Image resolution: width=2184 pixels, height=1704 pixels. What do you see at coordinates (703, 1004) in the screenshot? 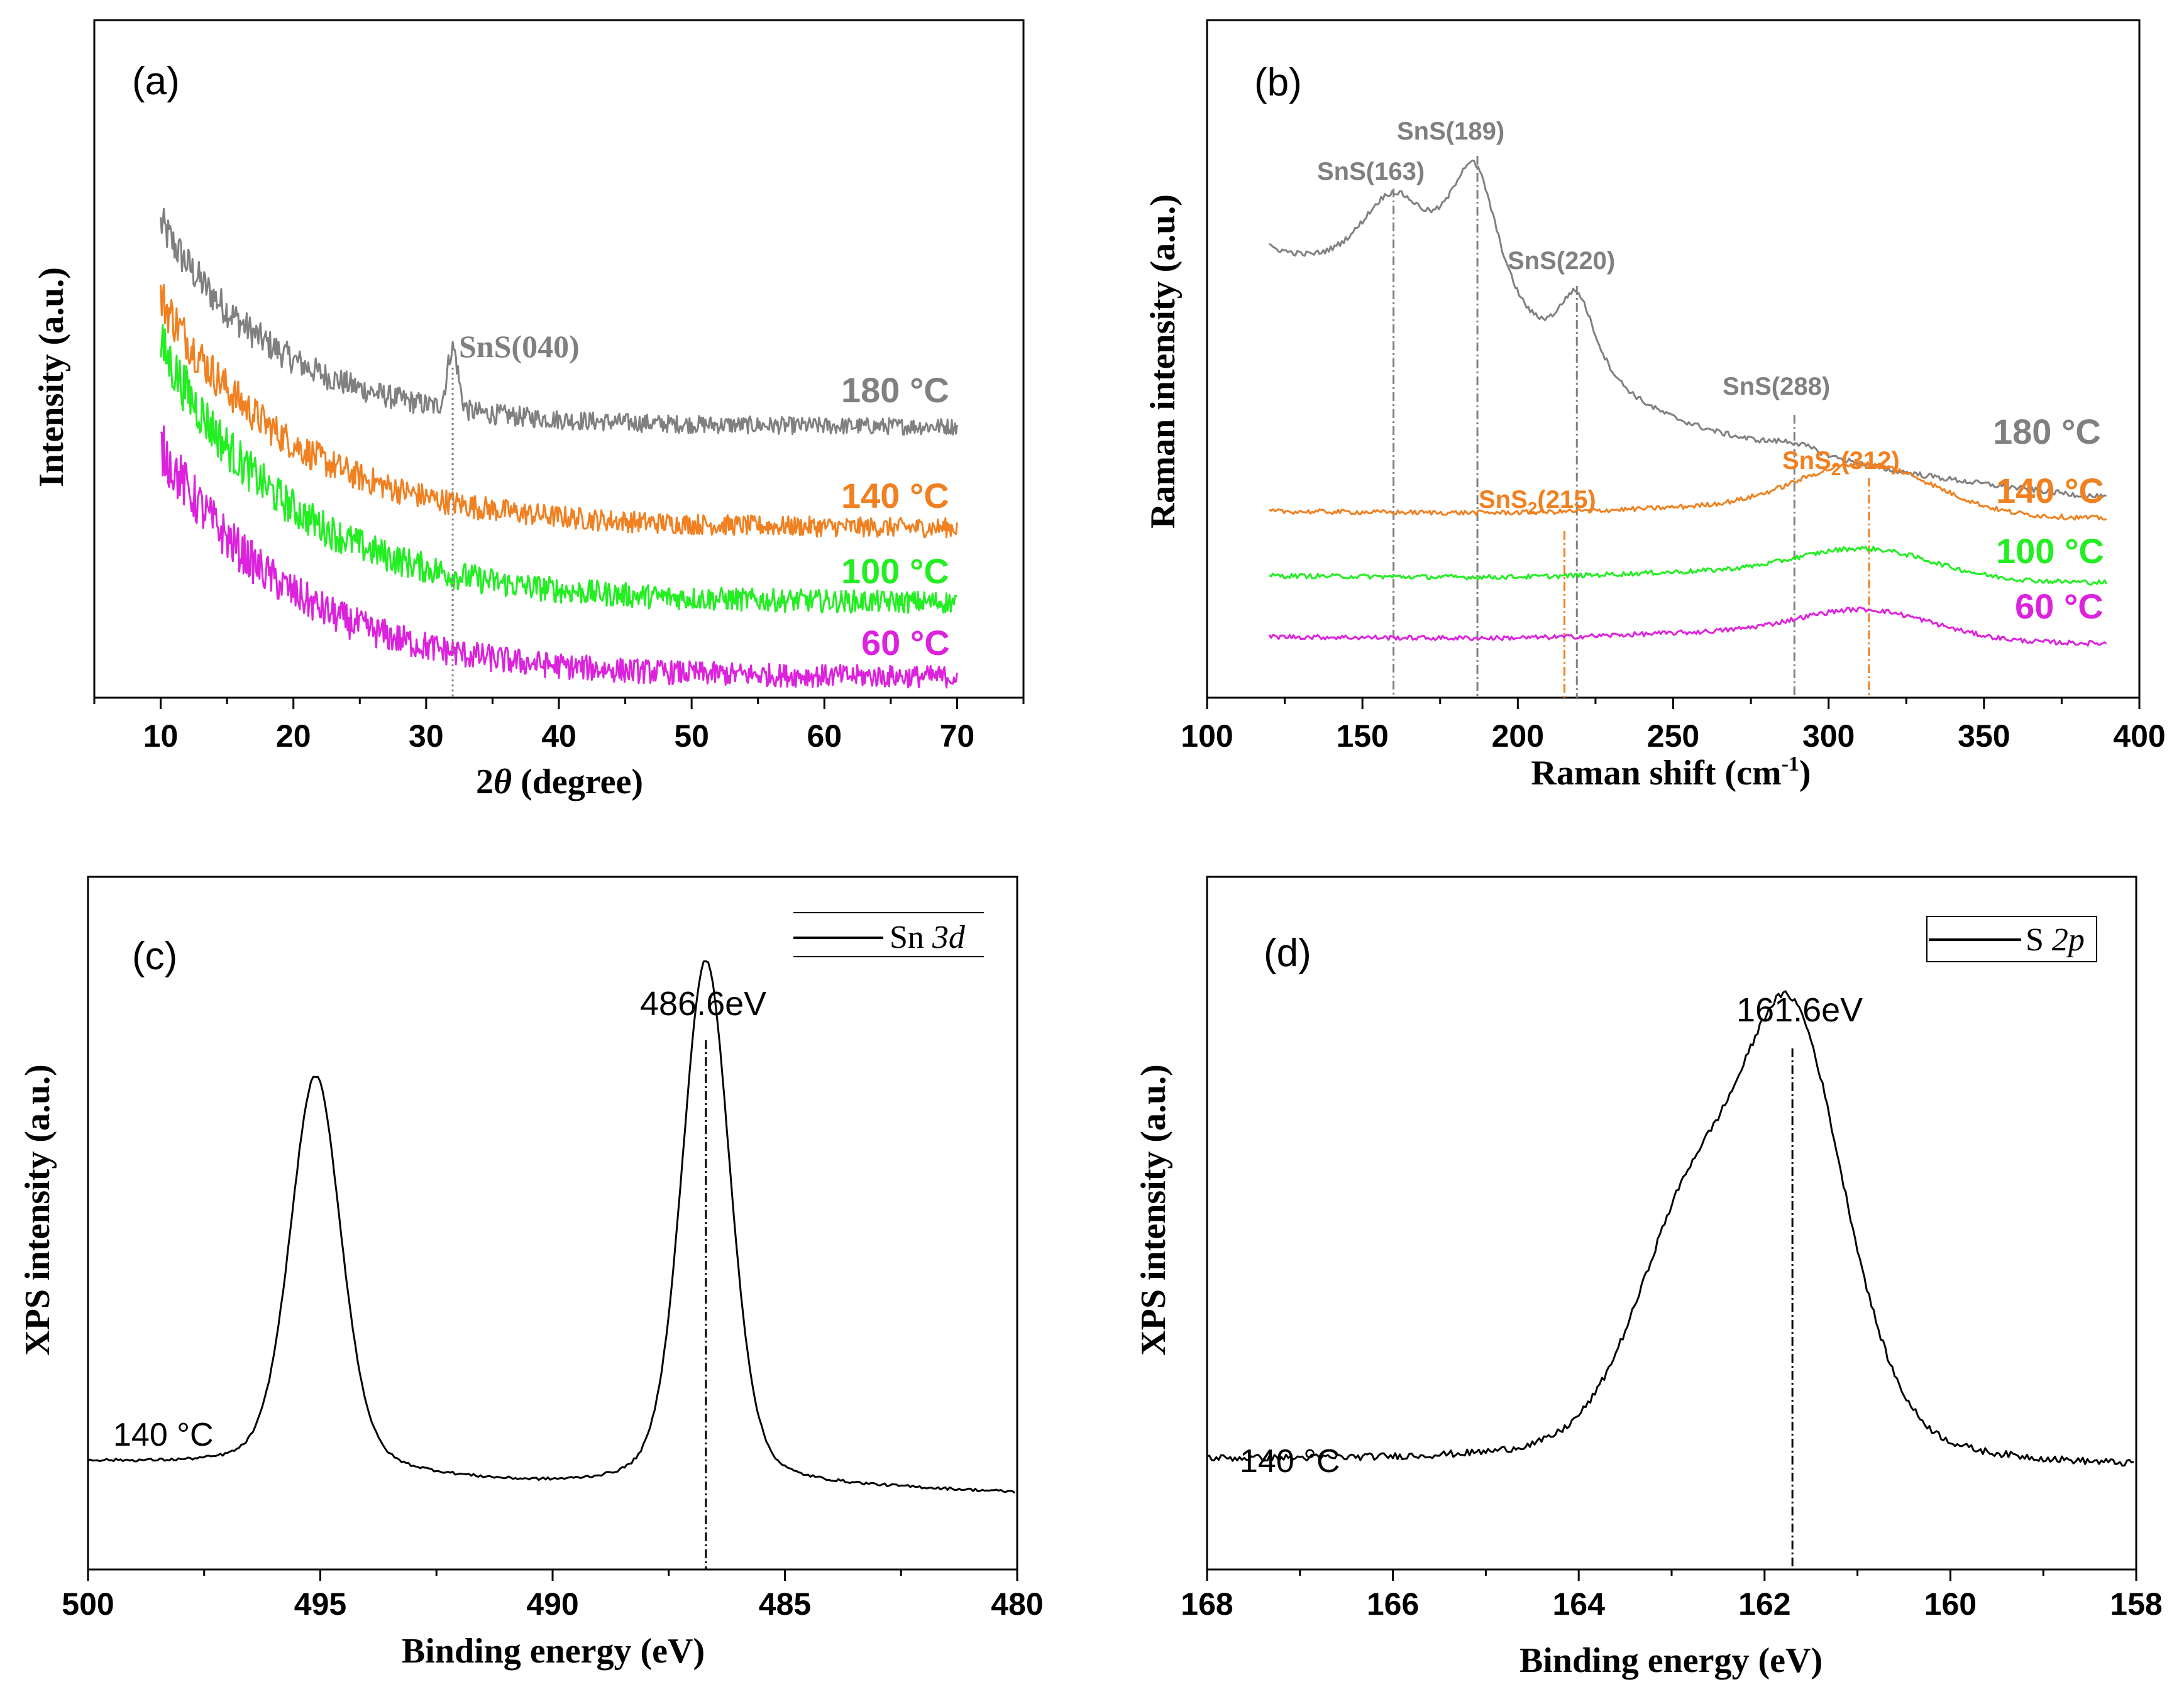
I see `panel-c-peak-label: 486.6eV` at bounding box center [703, 1004].